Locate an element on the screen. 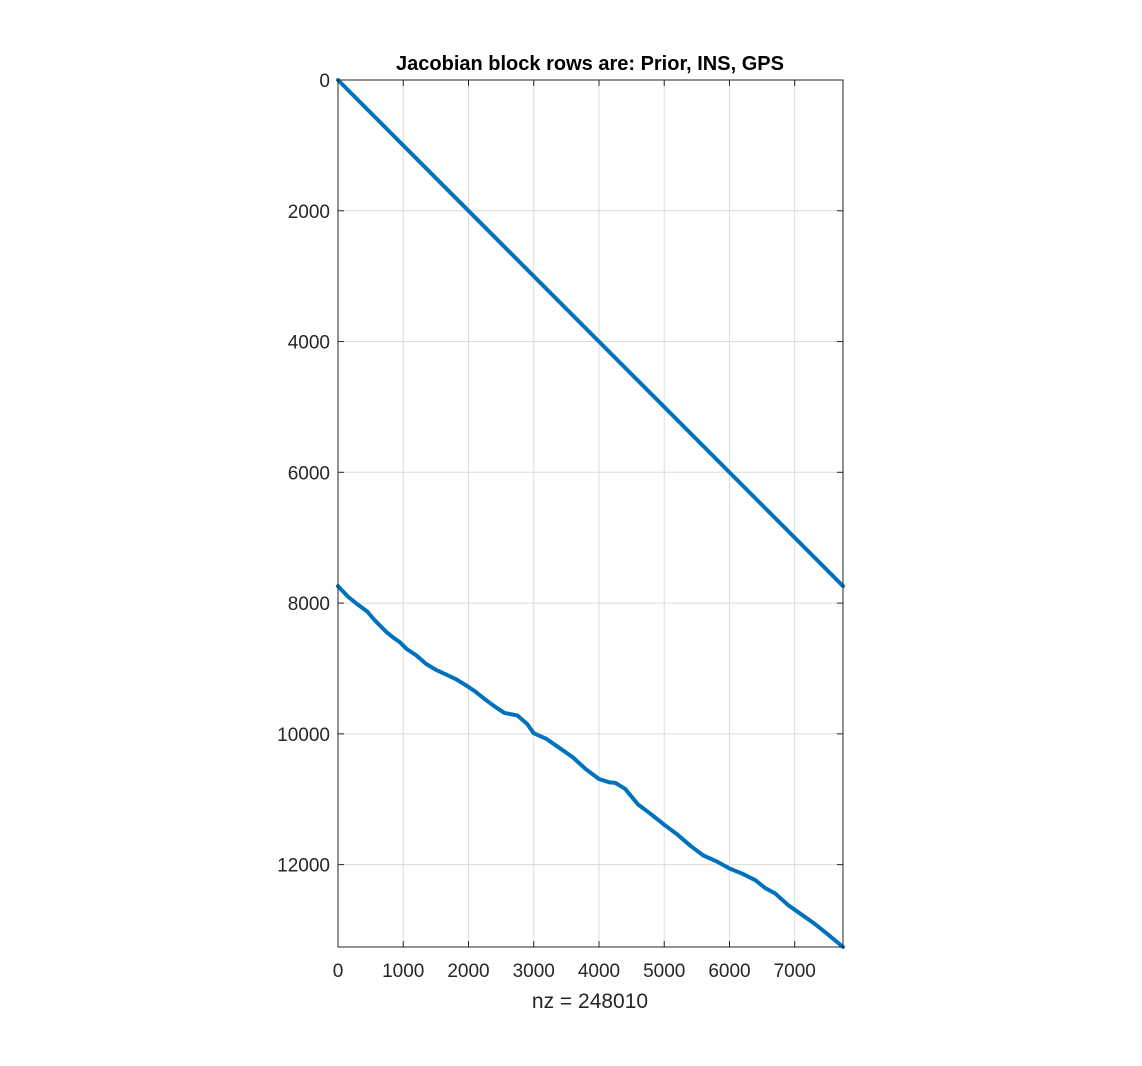  y-tick-label: 10000 is located at coordinates (303, 735).